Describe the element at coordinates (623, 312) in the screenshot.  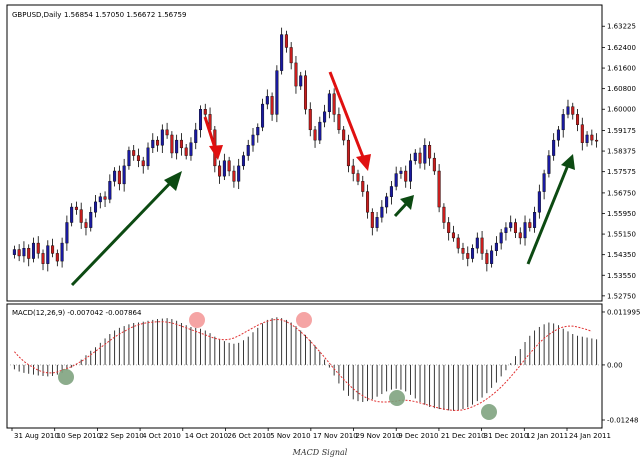
I see `macd-tick-label: 0.011995` at that location.